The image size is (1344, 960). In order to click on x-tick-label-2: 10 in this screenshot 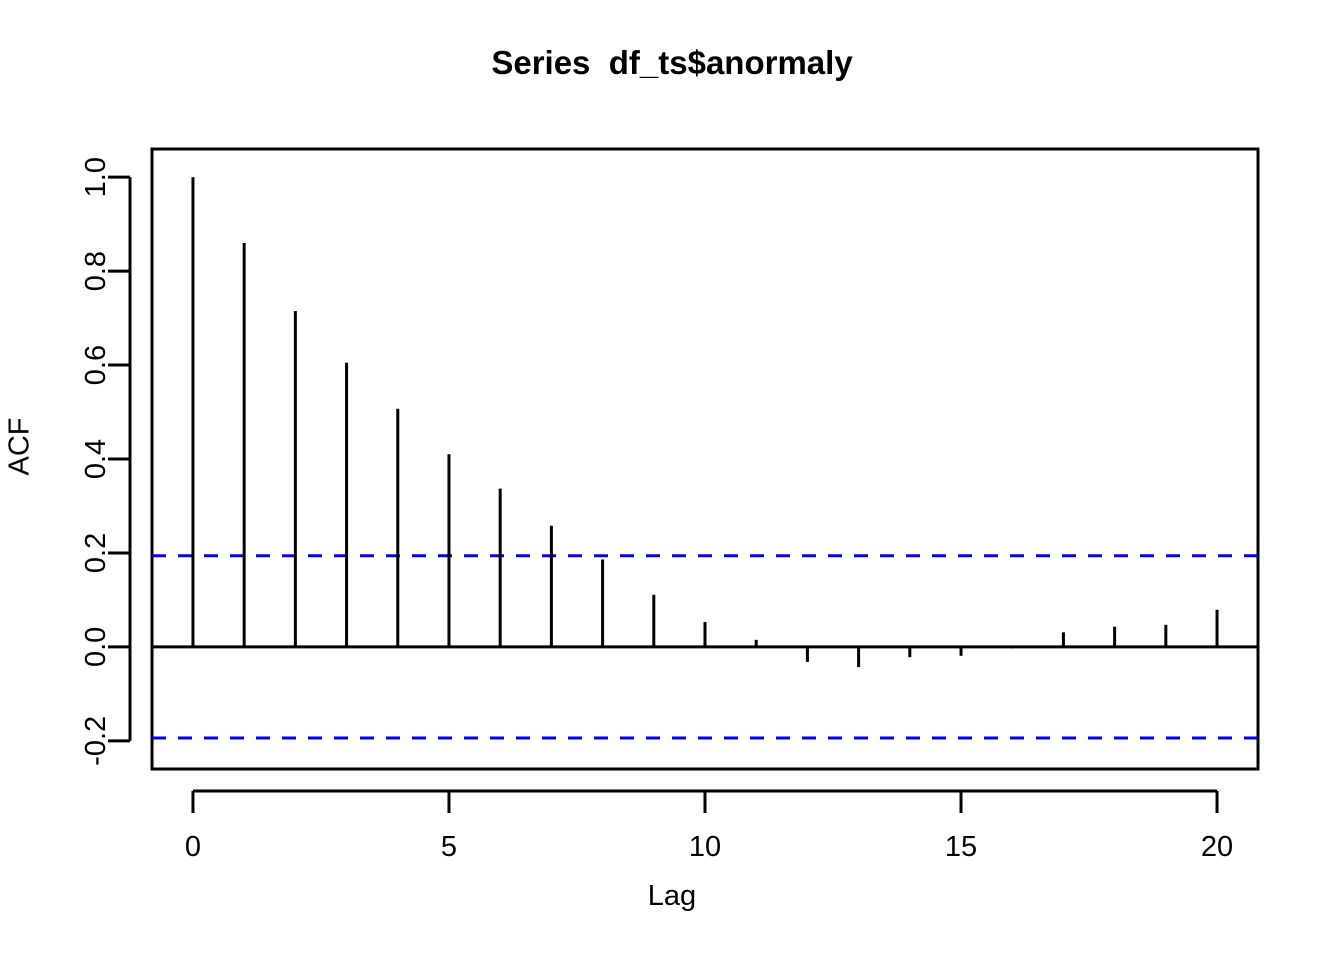, I will do `click(705, 847)`.